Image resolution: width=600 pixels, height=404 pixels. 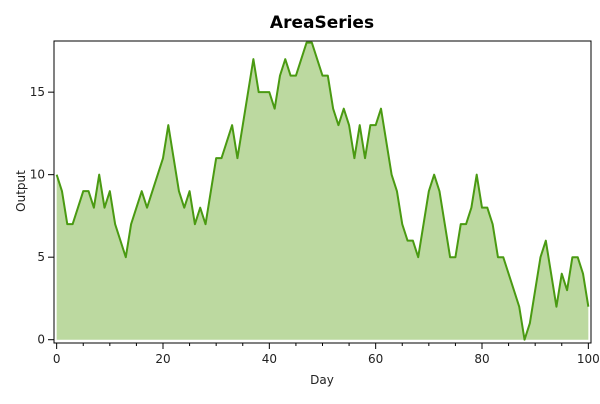 I want to click on x-axis: 0 20 40 60 80 100, so click(x=326, y=354).